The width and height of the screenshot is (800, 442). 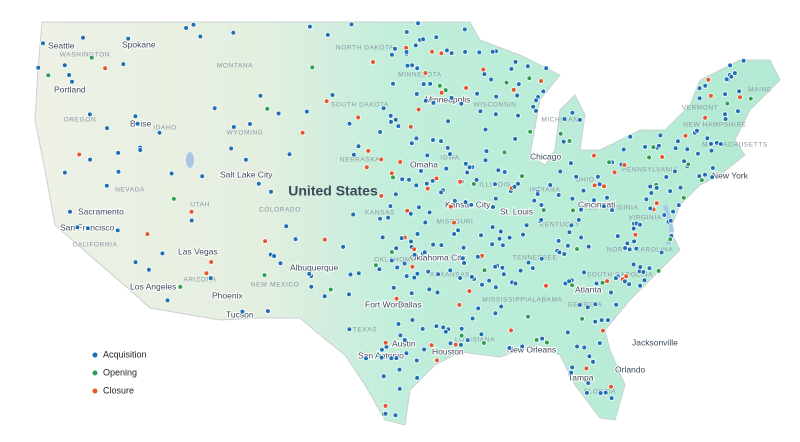 I want to click on city-label: Boise, so click(x=141, y=123).